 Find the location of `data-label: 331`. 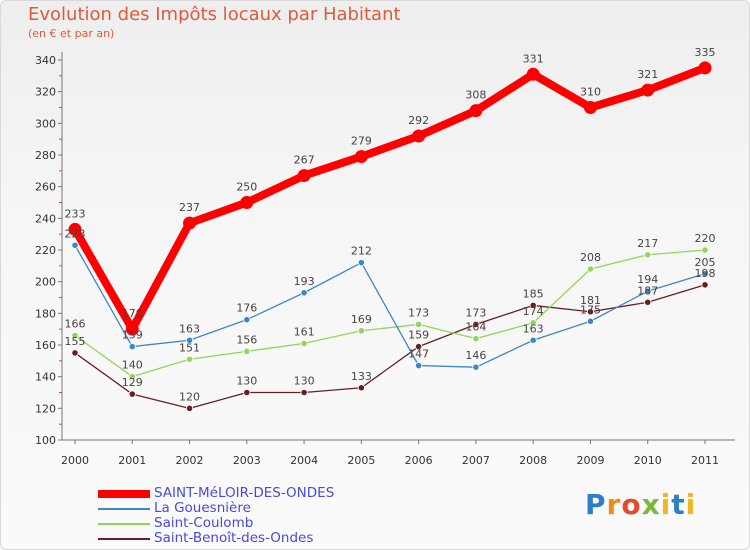

data-label: 331 is located at coordinates (533, 58).